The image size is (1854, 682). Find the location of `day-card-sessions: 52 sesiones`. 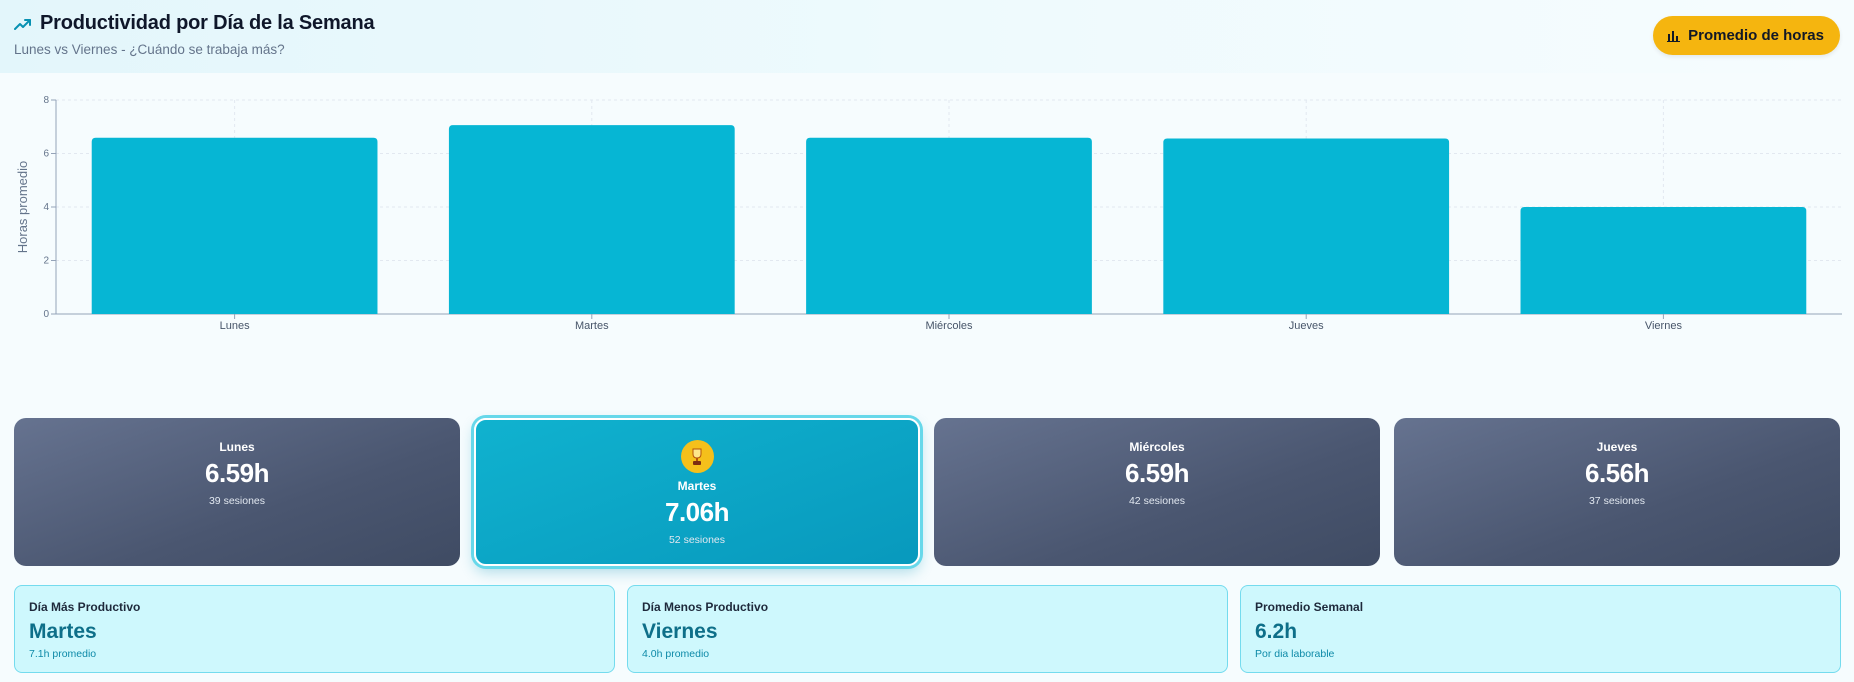

day-card-sessions: 52 sesiones is located at coordinates (697, 540).